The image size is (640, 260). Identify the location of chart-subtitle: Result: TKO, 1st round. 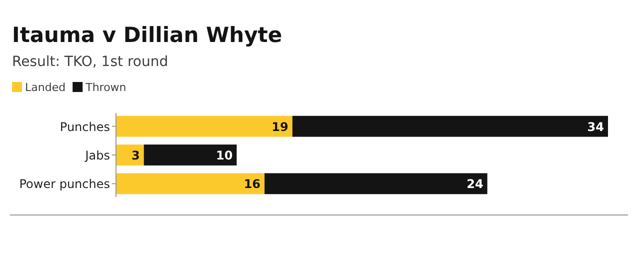
(90, 62).